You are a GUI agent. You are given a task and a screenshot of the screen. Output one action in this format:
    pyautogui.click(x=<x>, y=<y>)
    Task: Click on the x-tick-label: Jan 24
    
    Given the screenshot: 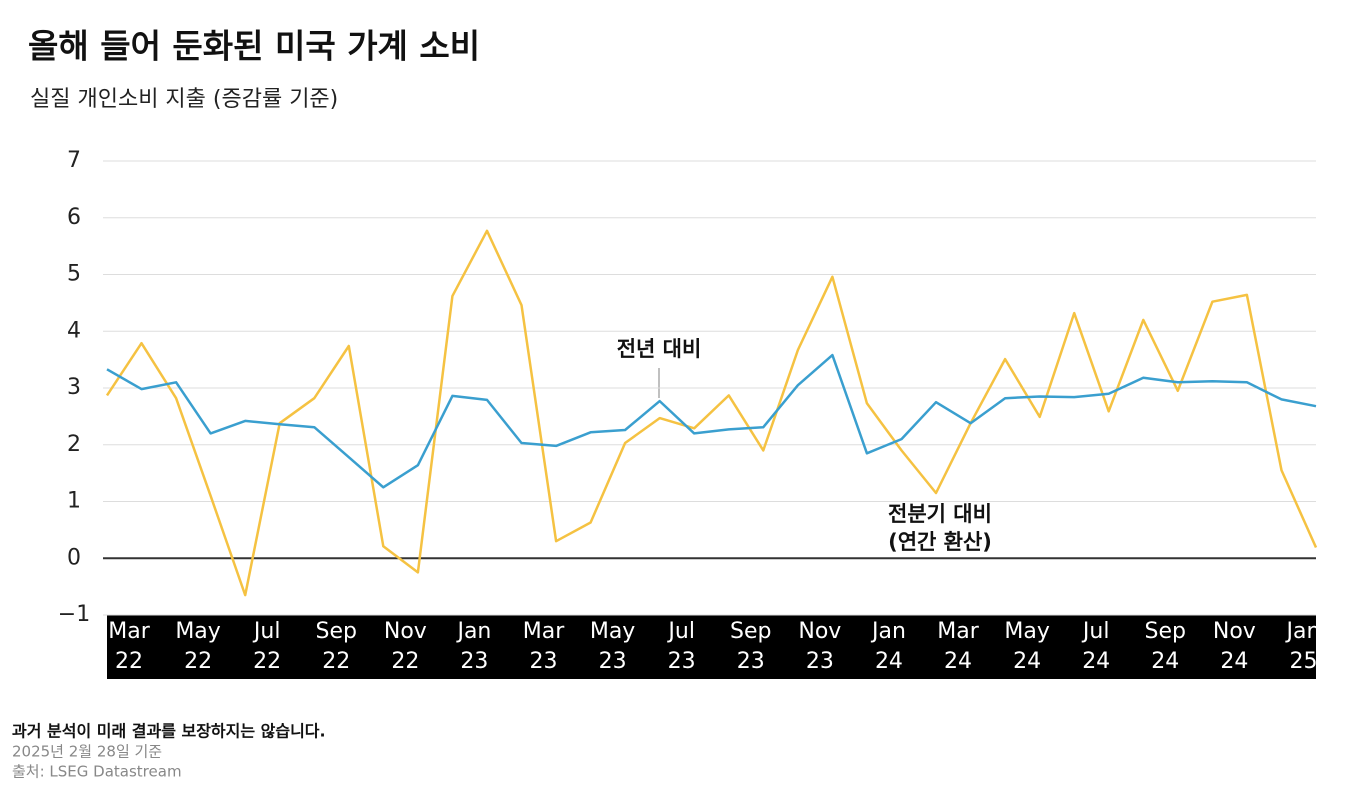 What is the action you would take?
    pyautogui.click(x=888, y=646)
    